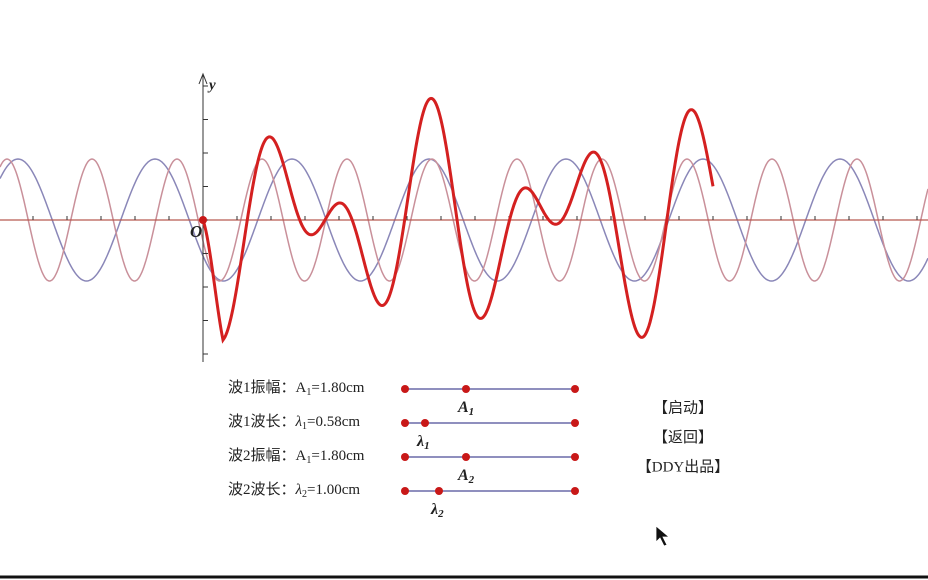 Image resolution: width=928 pixels, height=580 pixels. Describe the element at coordinates (196, 231) in the screenshot. I see `origin-label: O` at that location.